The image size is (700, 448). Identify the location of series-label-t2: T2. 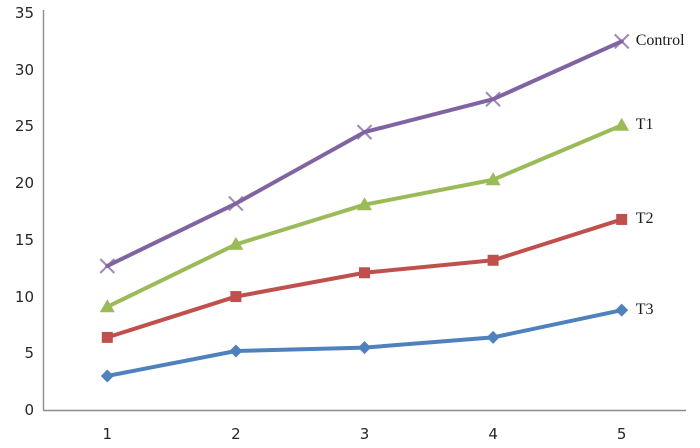
(644, 219).